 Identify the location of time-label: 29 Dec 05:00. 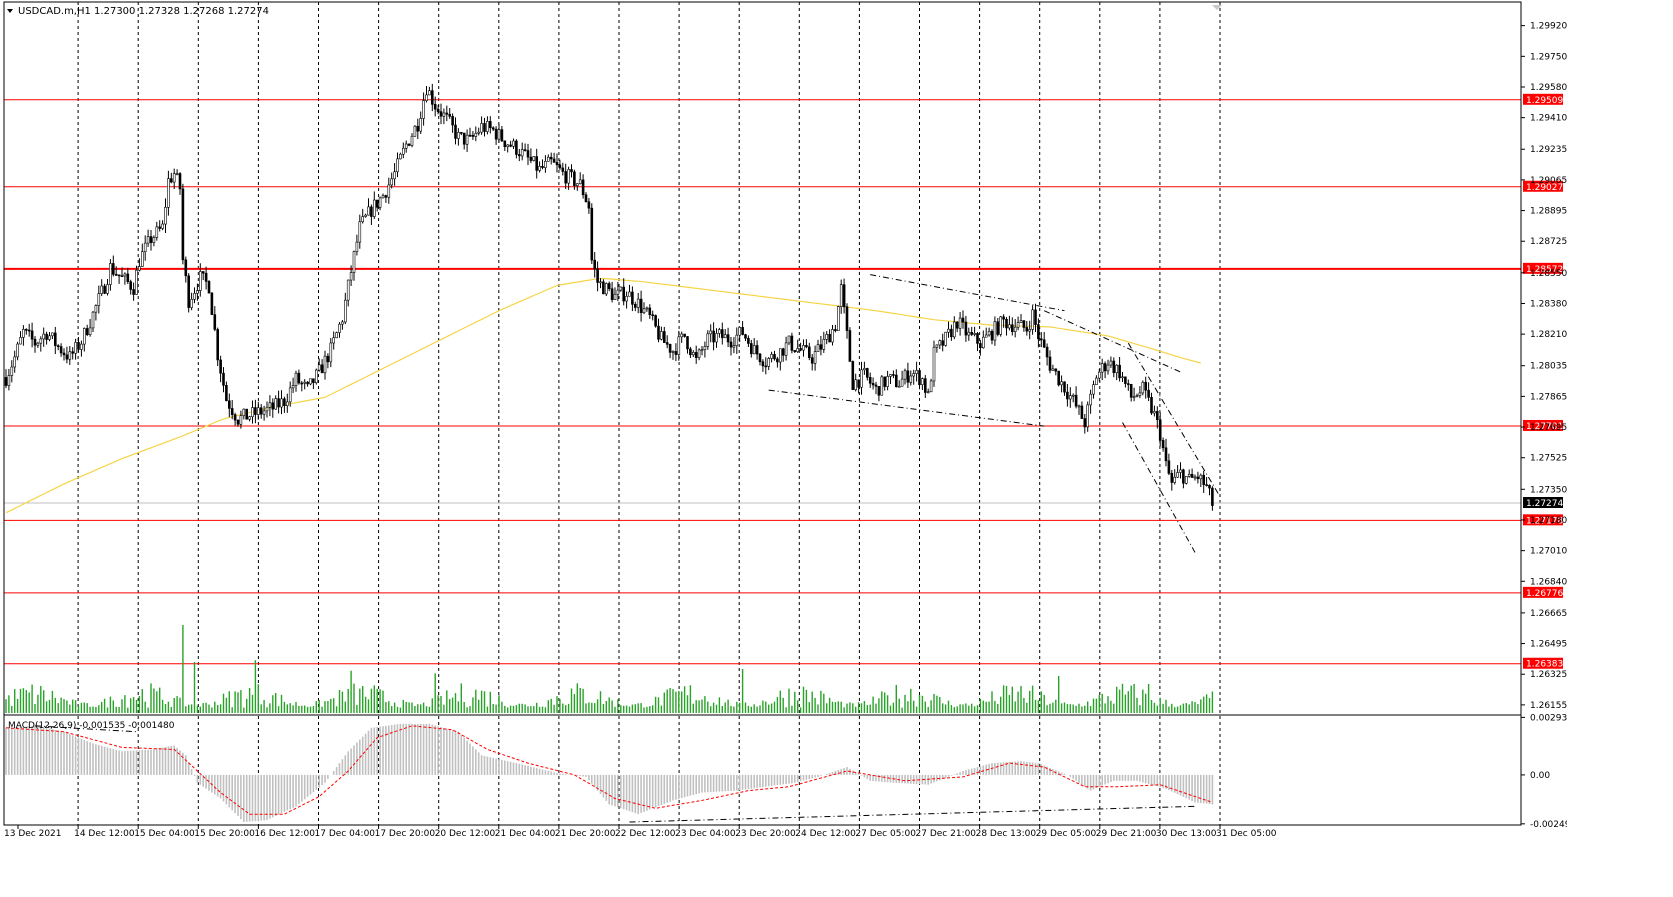
(1066, 834).